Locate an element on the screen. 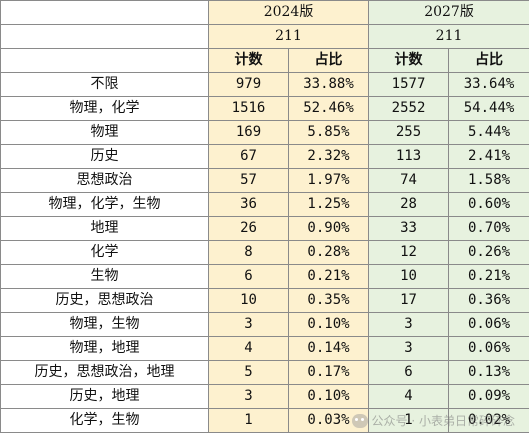 The image size is (529, 433). table-row: 不限 979 33.88% 1577 33.64% is located at coordinates (264, 84).